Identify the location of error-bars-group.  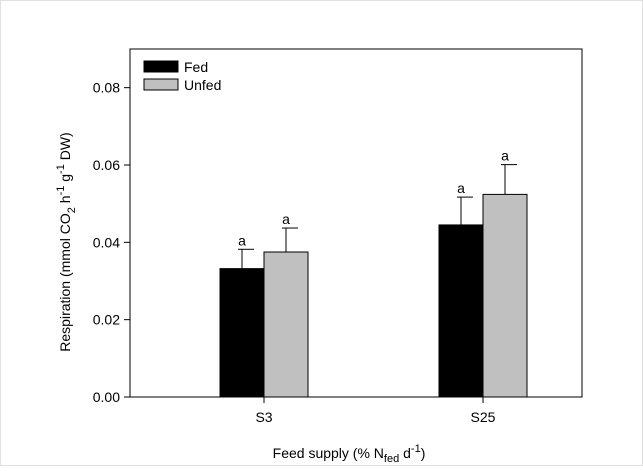
(377, 216).